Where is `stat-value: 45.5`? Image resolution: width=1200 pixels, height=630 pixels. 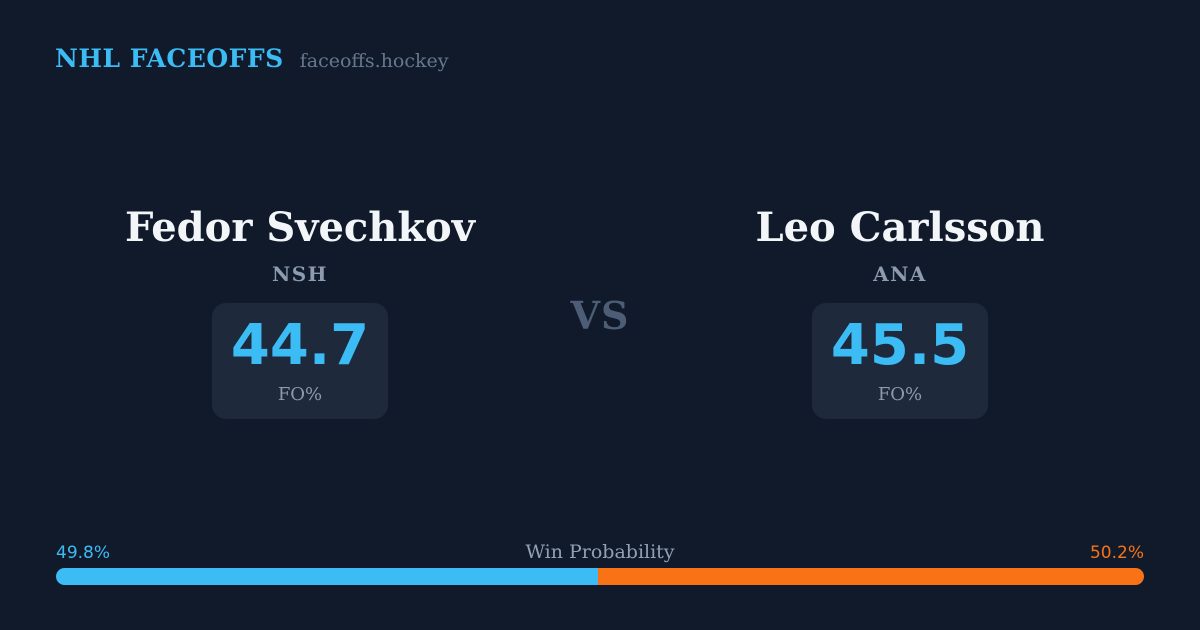
stat-value: 45.5 is located at coordinates (900, 345).